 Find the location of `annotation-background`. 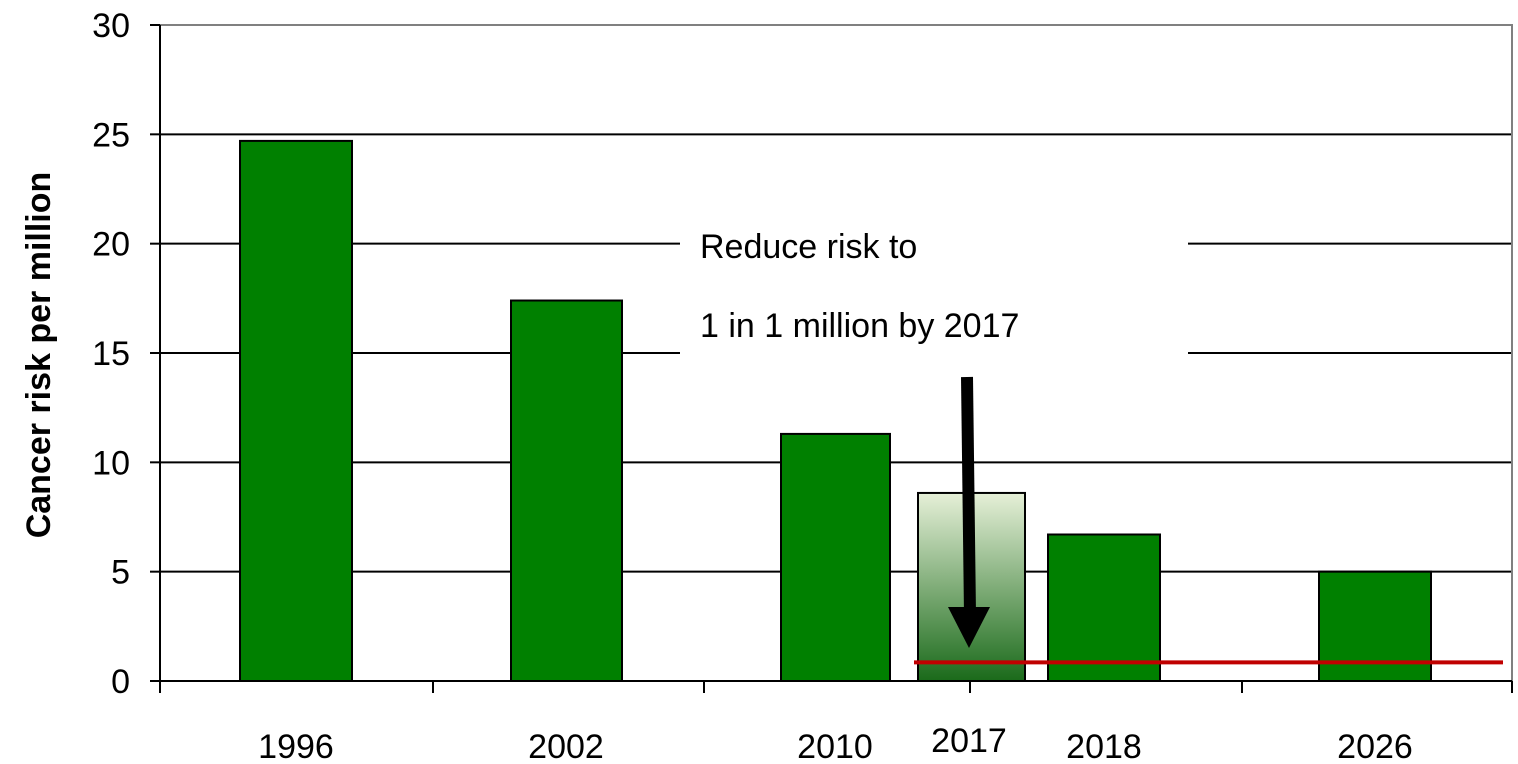

annotation-background is located at coordinates (934, 300).